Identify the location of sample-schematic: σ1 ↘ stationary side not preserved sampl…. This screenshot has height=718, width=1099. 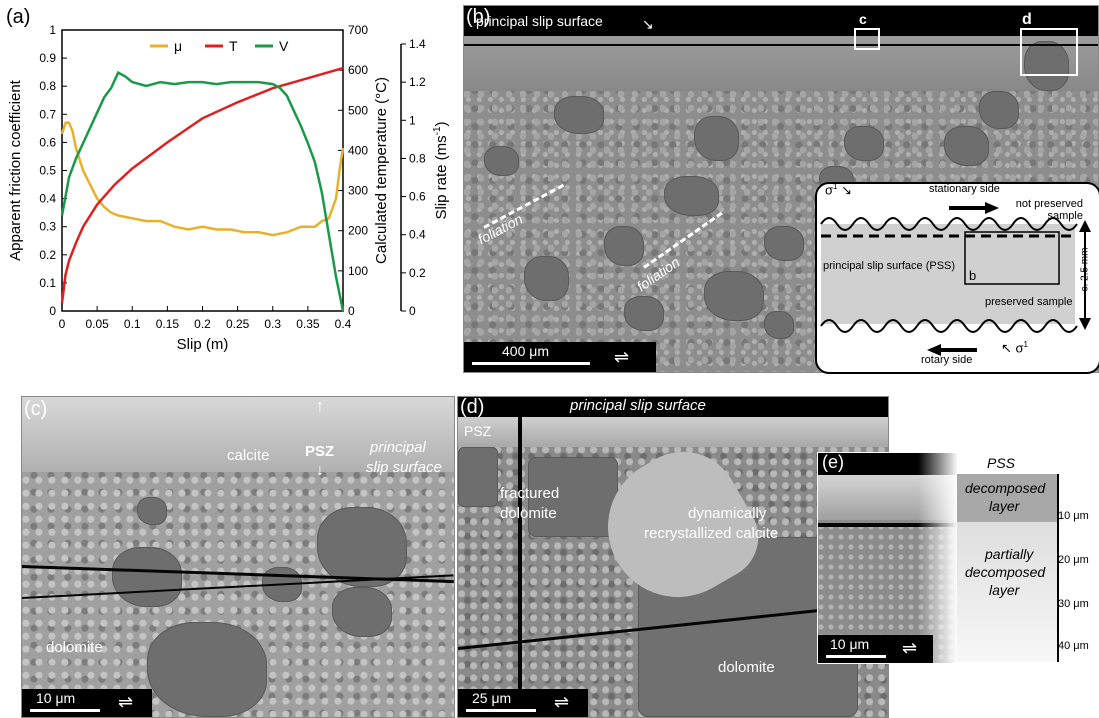
(957, 278).